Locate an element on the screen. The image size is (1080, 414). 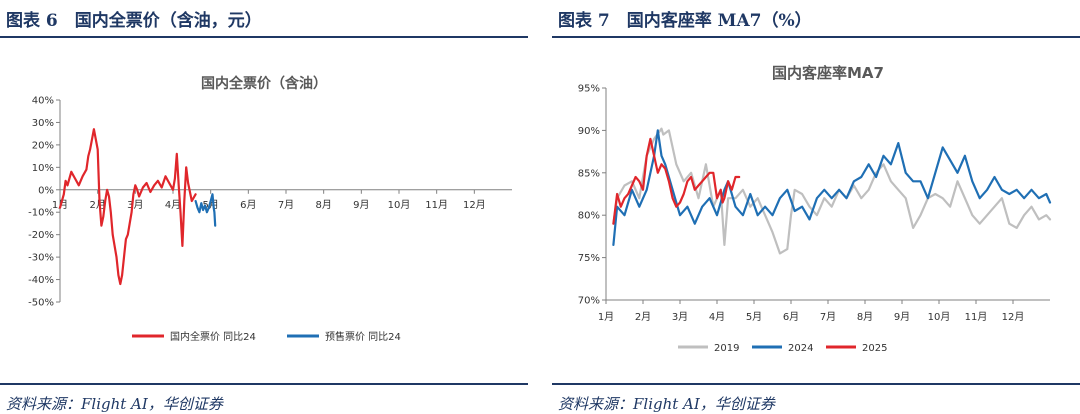
legend-label-2: 2025 is located at coordinates (874, 348).